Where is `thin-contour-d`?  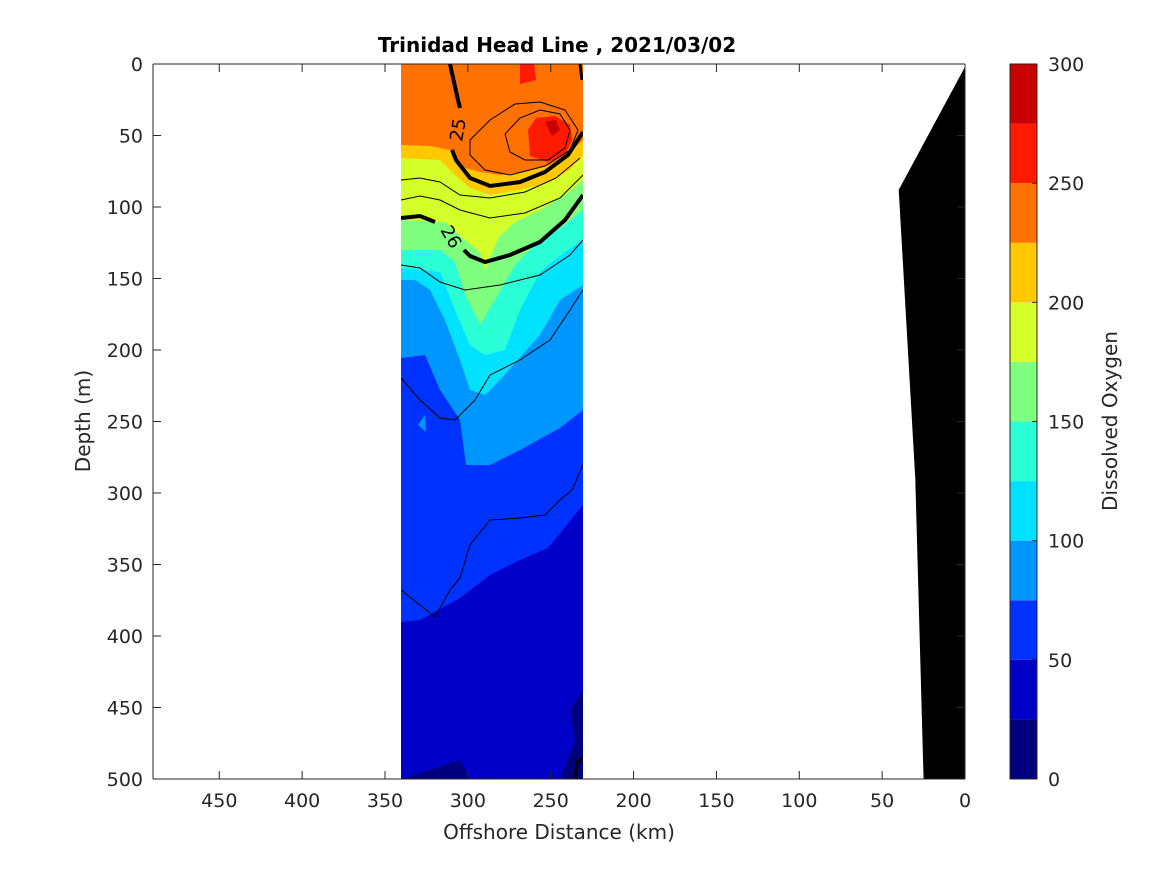
thin-contour-d is located at coordinates (492, 196).